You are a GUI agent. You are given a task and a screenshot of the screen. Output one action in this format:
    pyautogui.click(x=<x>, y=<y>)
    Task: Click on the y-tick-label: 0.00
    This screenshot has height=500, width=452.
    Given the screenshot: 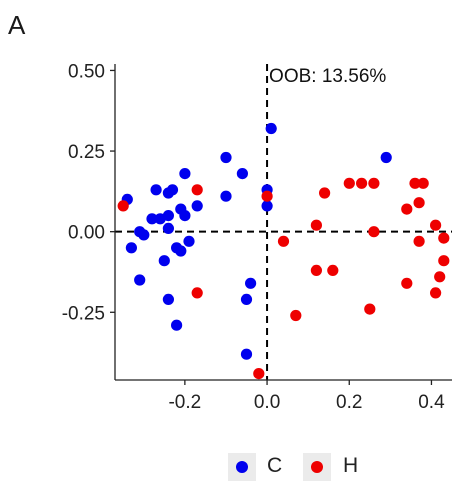 What is the action you would take?
    pyautogui.click(x=86, y=233)
    